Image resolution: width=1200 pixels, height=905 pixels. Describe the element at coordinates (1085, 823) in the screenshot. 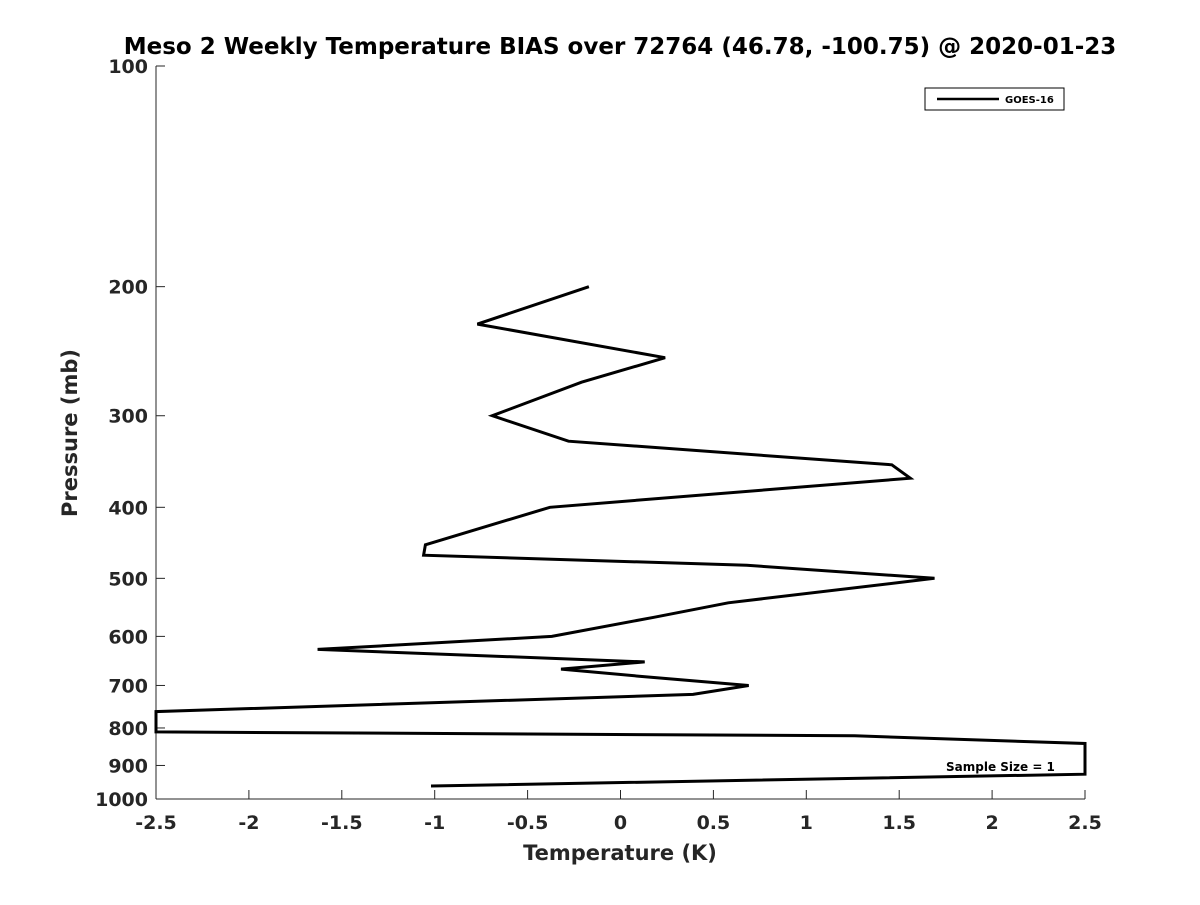

I see `x-tick-label-10: 2.5` at that location.